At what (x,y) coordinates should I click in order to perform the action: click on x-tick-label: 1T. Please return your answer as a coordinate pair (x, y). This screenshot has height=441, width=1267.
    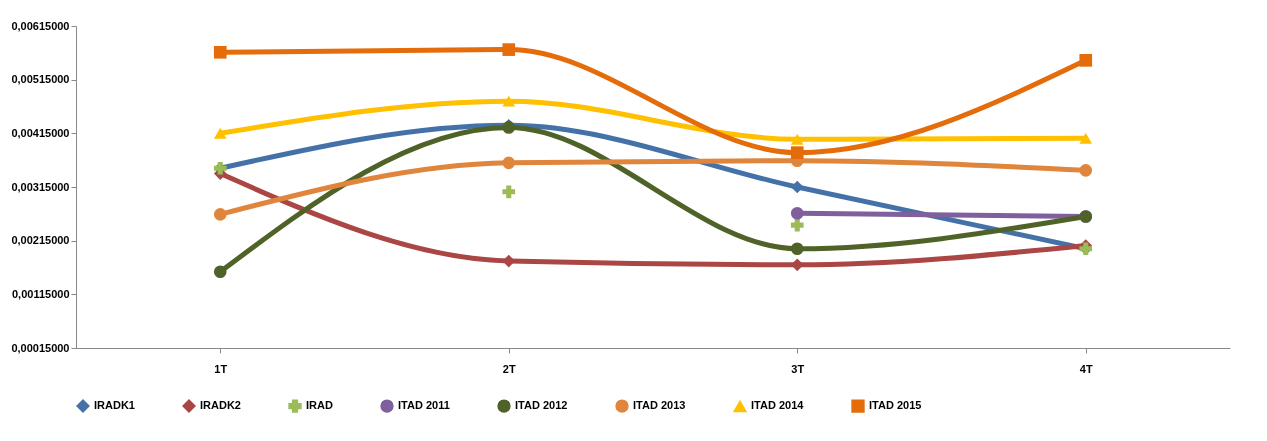
    Looking at the image, I should click on (221, 368).